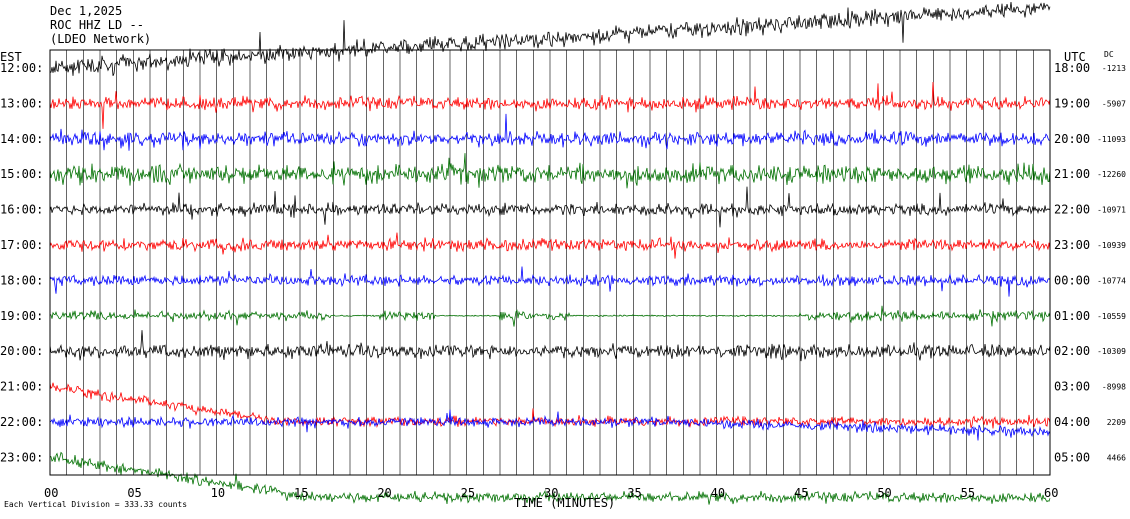  Describe the element at coordinates (1075, 57) in the screenshot. I see `y-label-utc: UTC` at that location.